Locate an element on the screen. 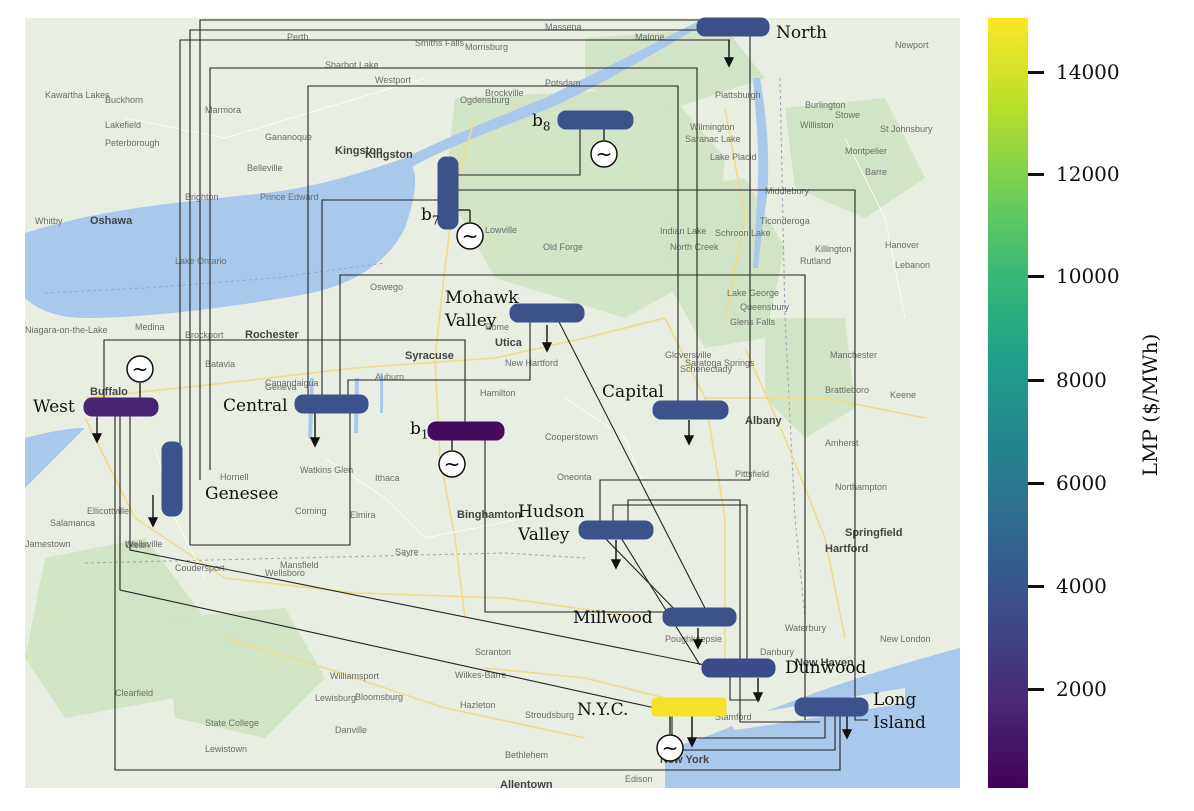 This screenshot has width=1194, height=811. bus-bar-millwood is located at coordinates (699, 617).